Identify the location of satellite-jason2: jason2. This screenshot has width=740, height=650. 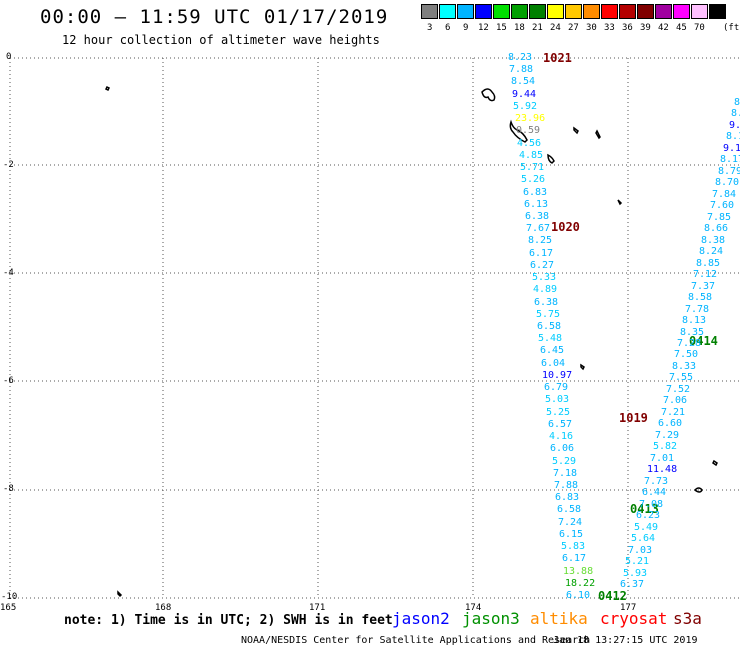
(421, 618).